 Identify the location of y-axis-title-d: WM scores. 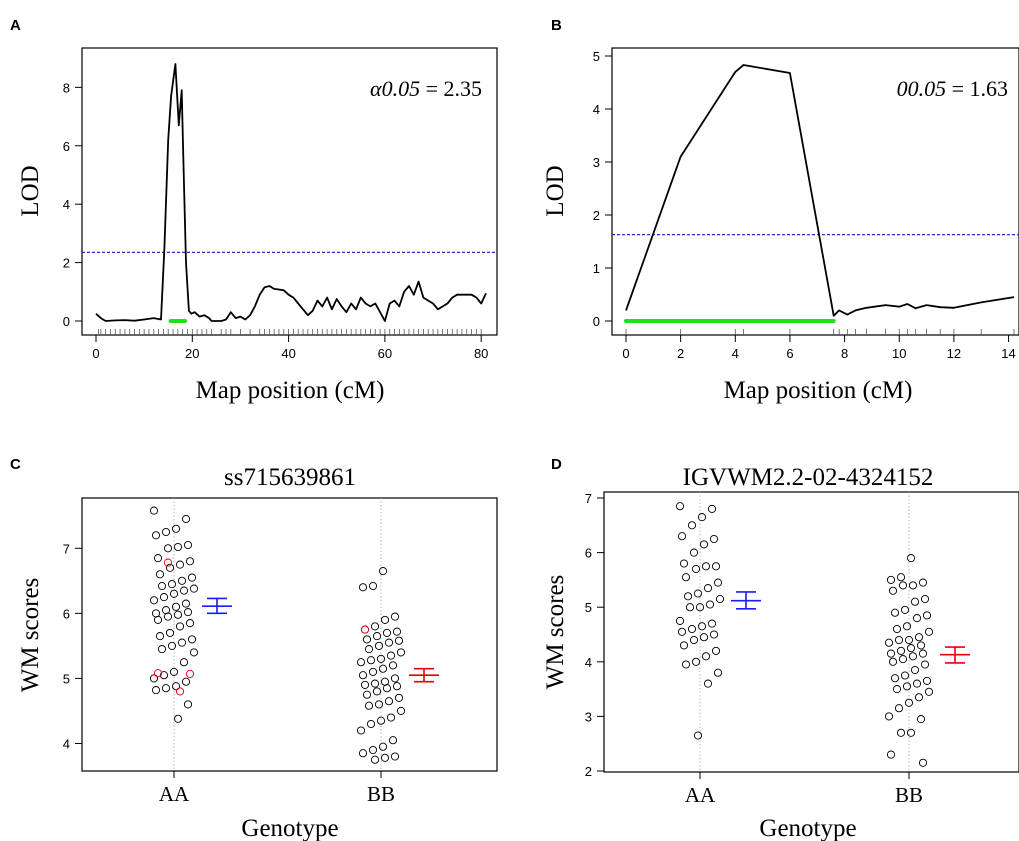
(555, 632).